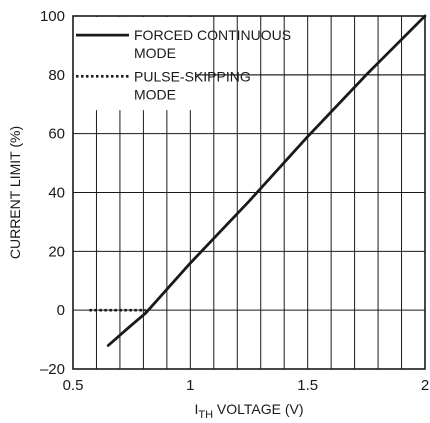 The image size is (430, 423). I want to click on legend-label-pulse-skipping-line2: MODE, so click(155, 94).